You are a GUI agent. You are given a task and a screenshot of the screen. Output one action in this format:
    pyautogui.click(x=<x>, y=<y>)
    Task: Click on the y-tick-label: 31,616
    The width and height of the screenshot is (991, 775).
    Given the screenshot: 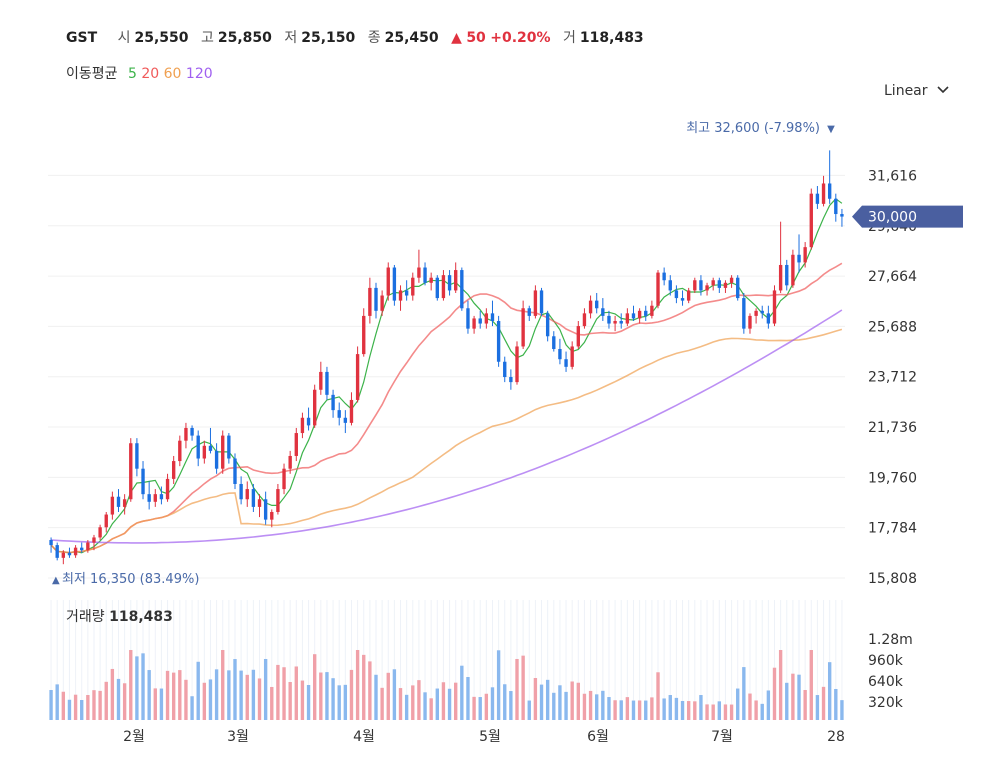 What is the action you would take?
    pyautogui.click(x=892, y=176)
    